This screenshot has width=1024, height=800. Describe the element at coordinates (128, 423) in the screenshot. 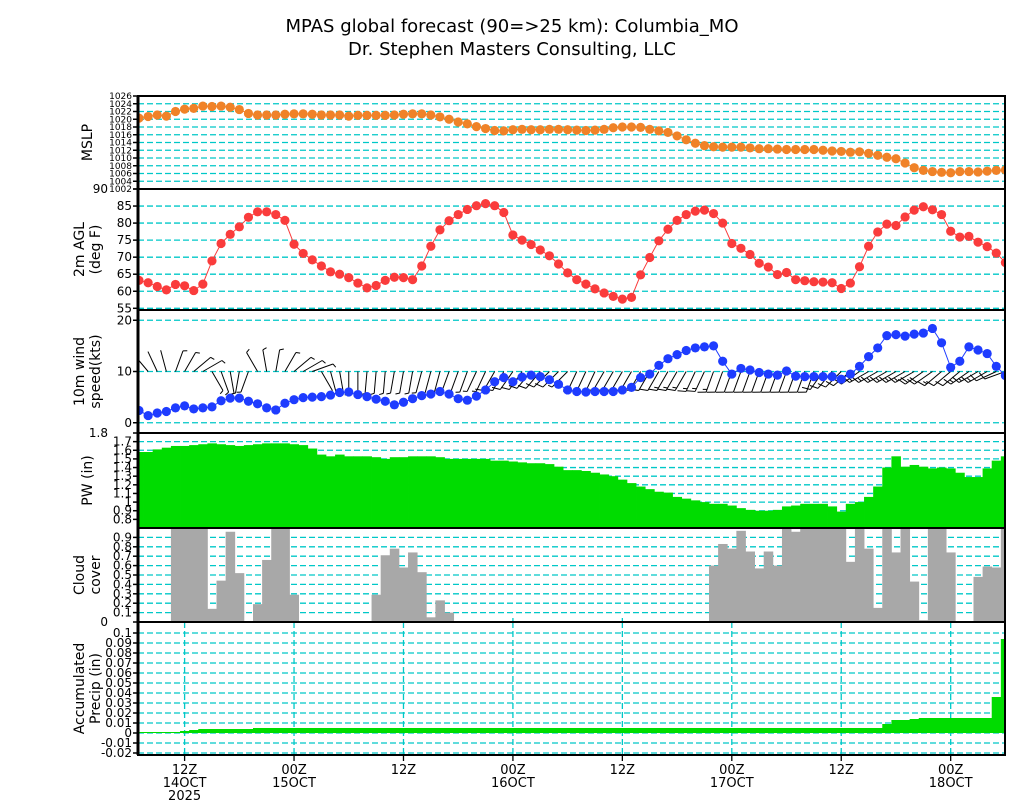

I see `y-tick-label: 0` at that location.